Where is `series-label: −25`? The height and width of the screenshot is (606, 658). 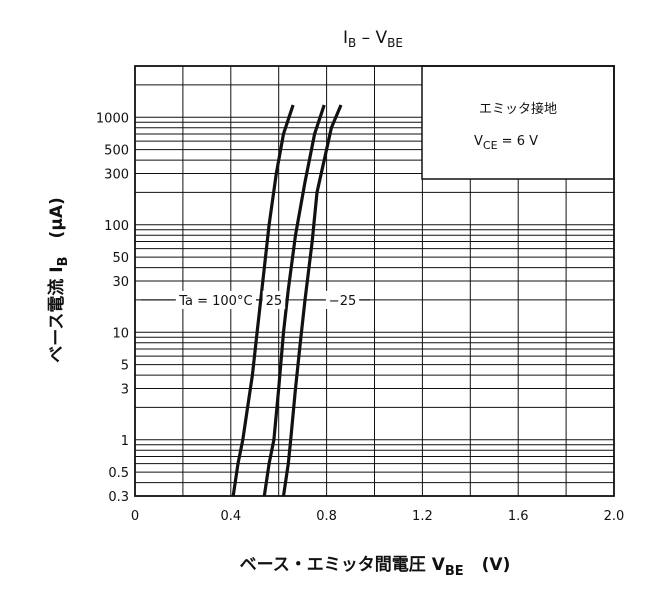 series-label: −25 is located at coordinates (342, 301).